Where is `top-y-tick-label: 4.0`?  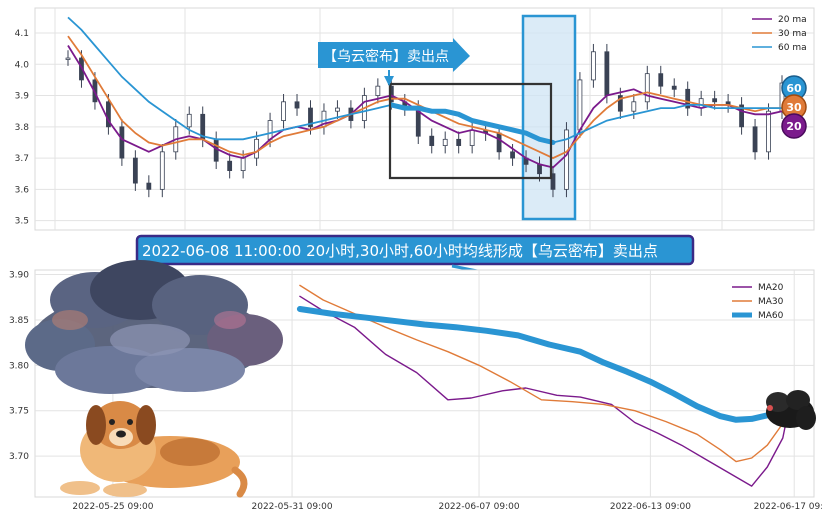 top-y-tick-label: 4.0 is located at coordinates (22, 65).